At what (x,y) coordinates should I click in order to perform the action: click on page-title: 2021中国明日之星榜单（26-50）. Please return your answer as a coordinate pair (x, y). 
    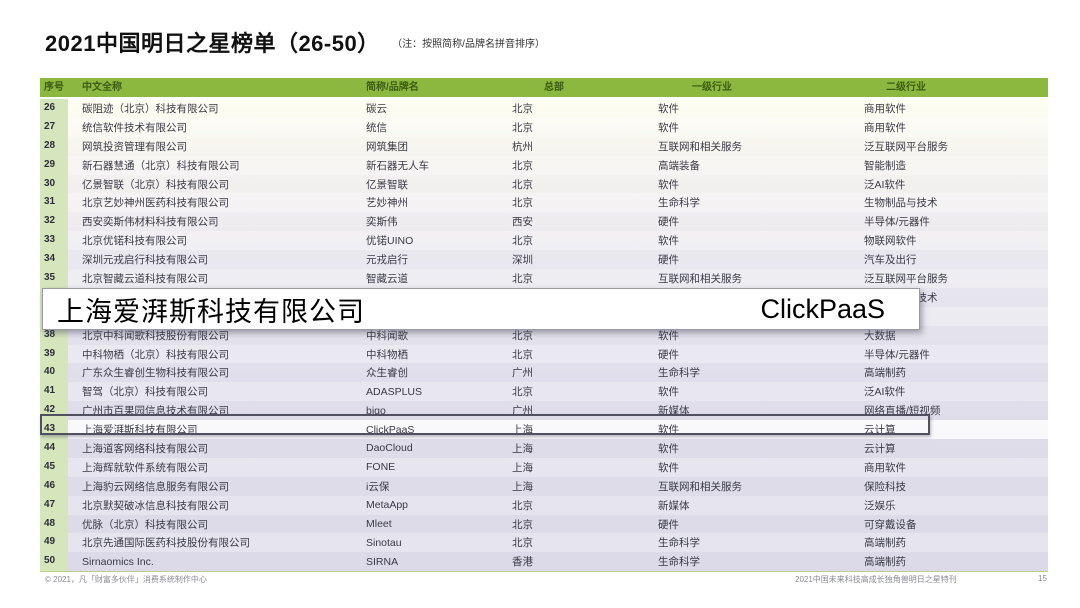
    Looking at the image, I should click on (212, 43).